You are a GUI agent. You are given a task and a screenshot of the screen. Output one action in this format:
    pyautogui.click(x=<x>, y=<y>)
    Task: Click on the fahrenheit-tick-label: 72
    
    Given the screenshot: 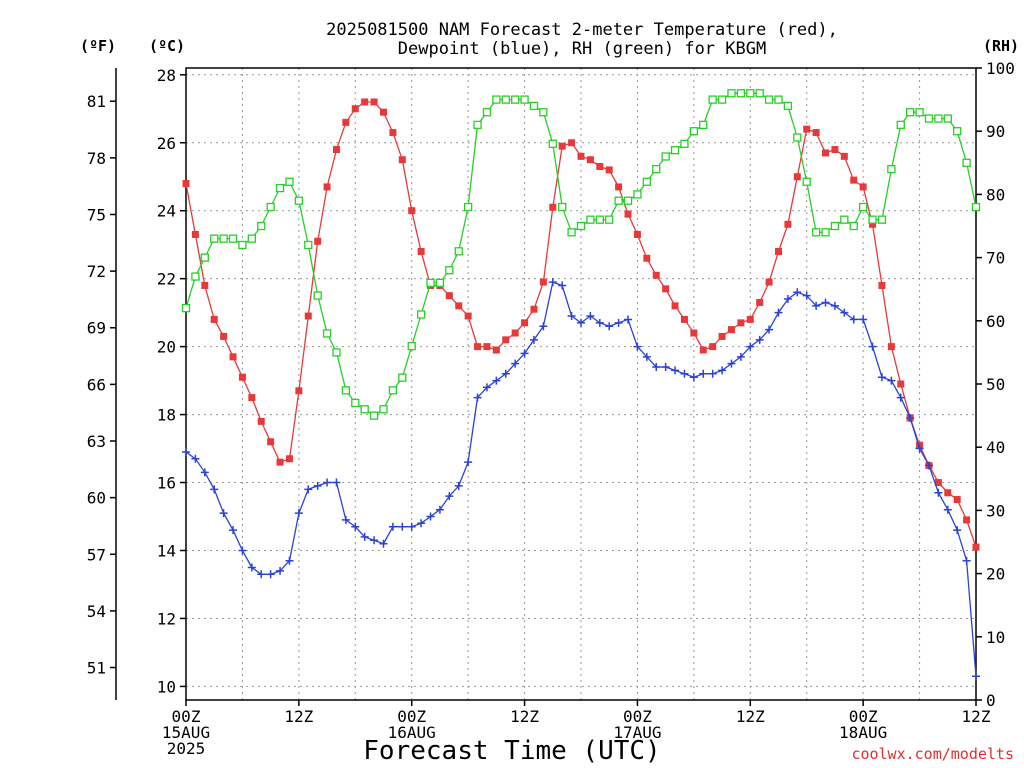 What is the action you would take?
    pyautogui.click(x=96, y=271)
    